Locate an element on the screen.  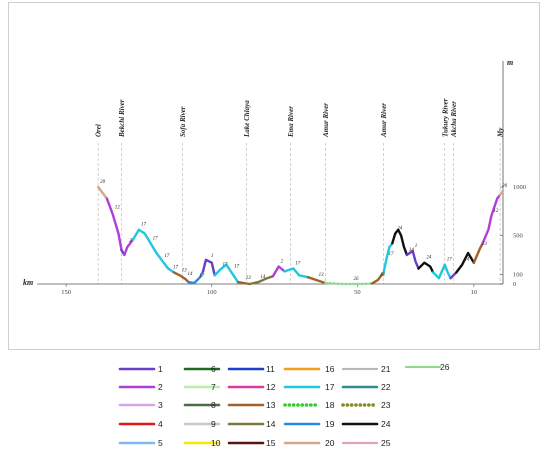
legend-number: 13 is located at coordinates (271, 405).